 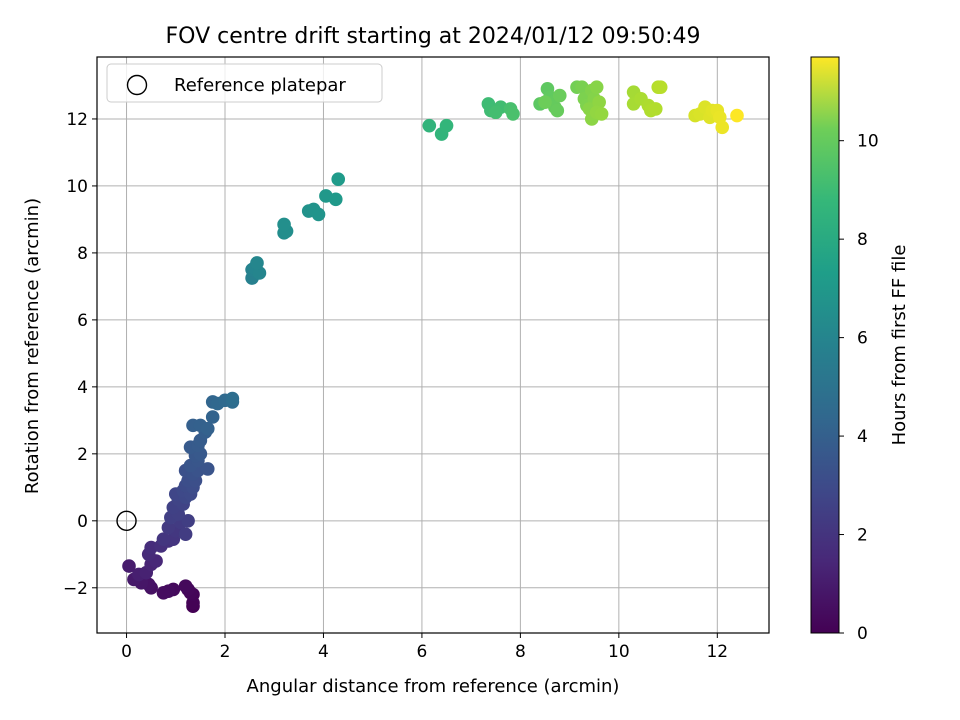 I want to click on legend: Reference platepar, so click(x=244, y=83).